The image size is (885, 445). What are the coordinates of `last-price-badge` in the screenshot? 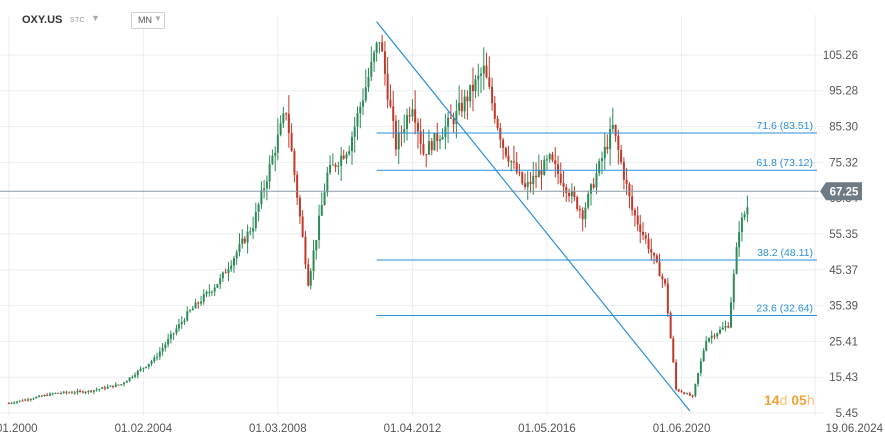 It's located at (841, 191).